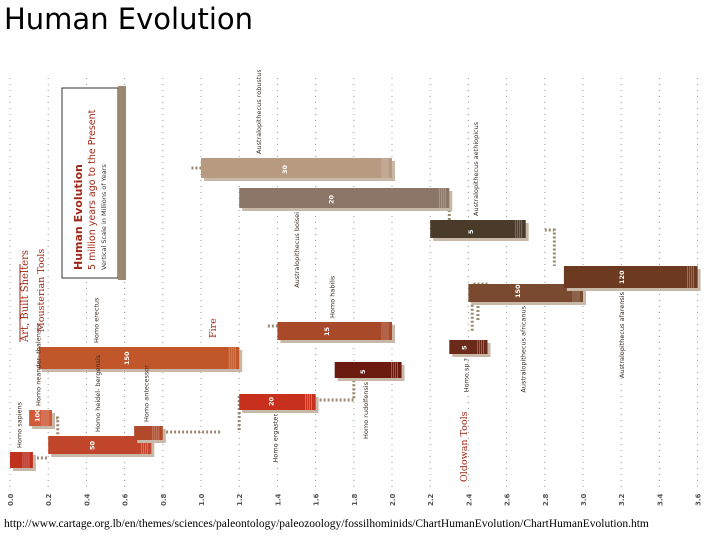  I want to click on x-tick-label: 0.0, so click(11, 499).